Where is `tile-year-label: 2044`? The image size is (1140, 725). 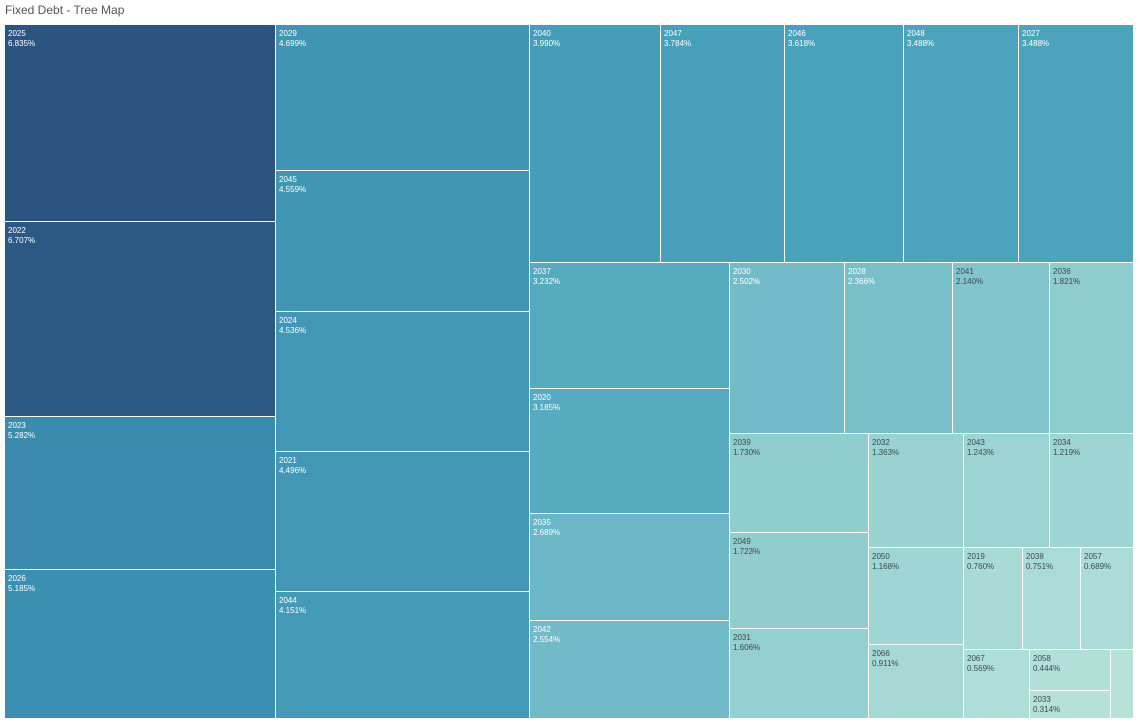 tile-year-label: 2044 is located at coordinates (288, 600).